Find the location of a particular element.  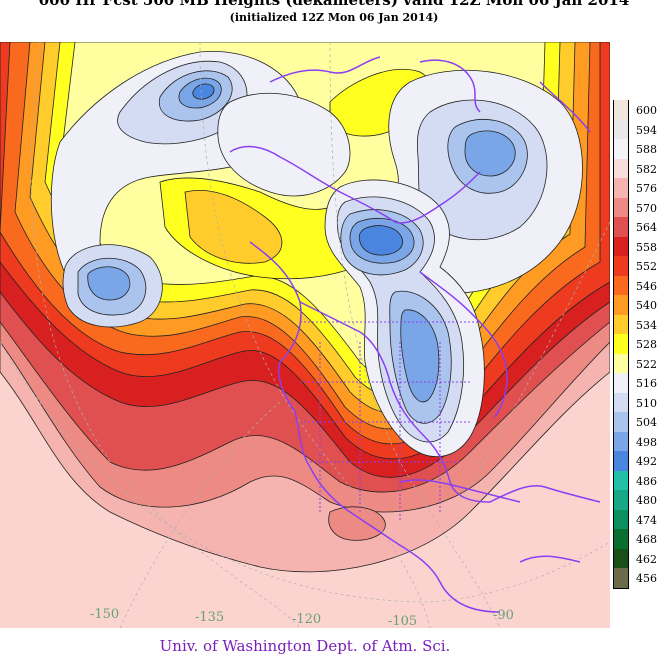

legend-item: 486 is located at coordinates (640, 480).